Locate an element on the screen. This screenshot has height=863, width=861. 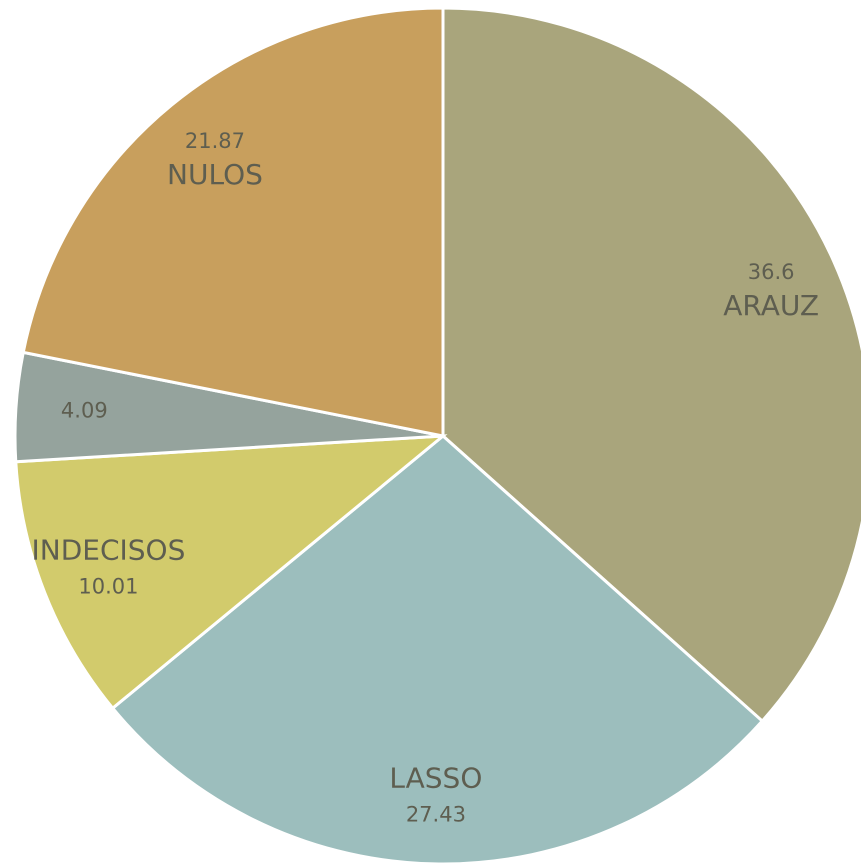
value-label: 21.87 is located at coordinates (215, 141).